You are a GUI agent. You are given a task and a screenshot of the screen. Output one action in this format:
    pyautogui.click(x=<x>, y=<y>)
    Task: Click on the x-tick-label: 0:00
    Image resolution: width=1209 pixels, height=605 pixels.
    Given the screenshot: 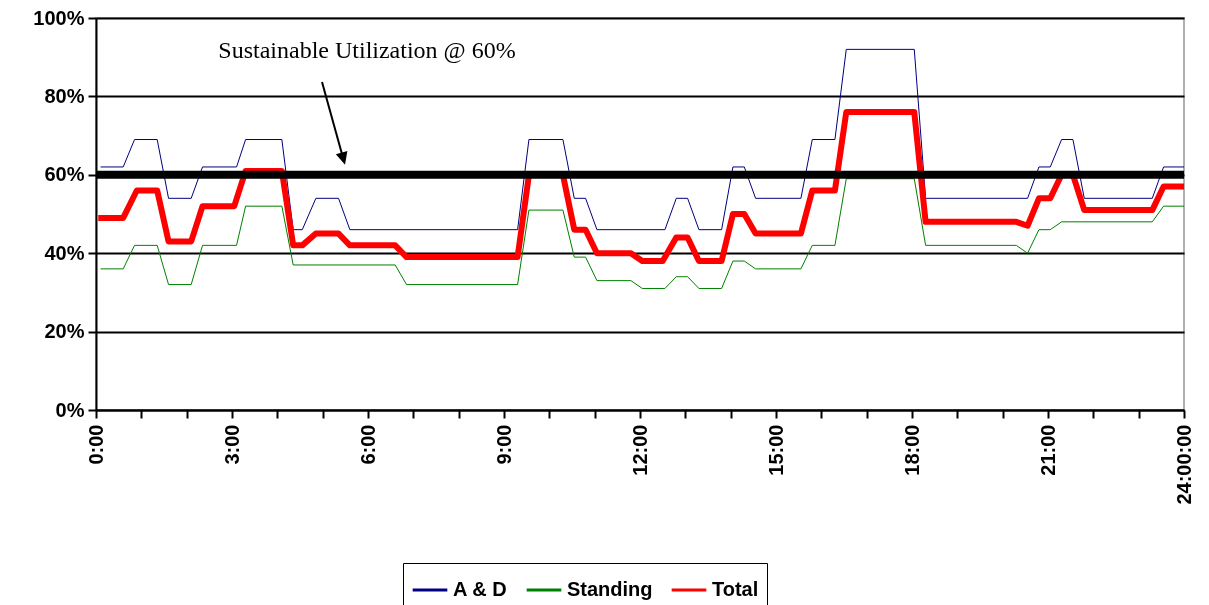 What is the action you would take?
    pyautogui.click(x=95, y=444)
    